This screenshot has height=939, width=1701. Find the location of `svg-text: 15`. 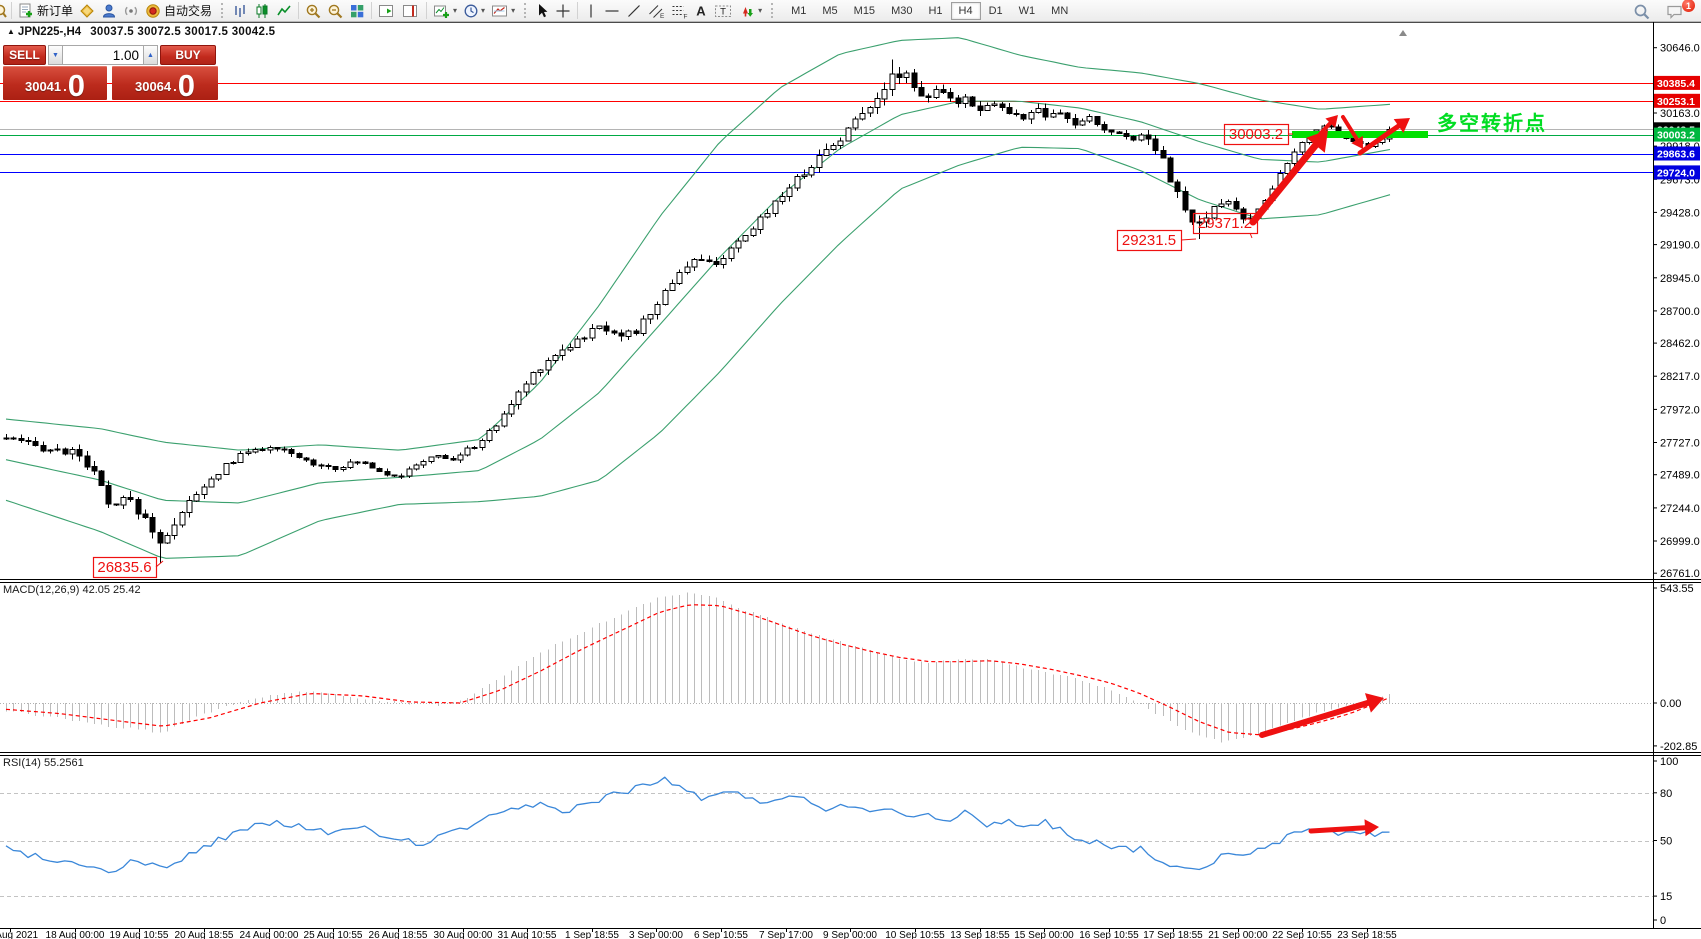

svg-text: 15 is located at coordinates (1666, 897).